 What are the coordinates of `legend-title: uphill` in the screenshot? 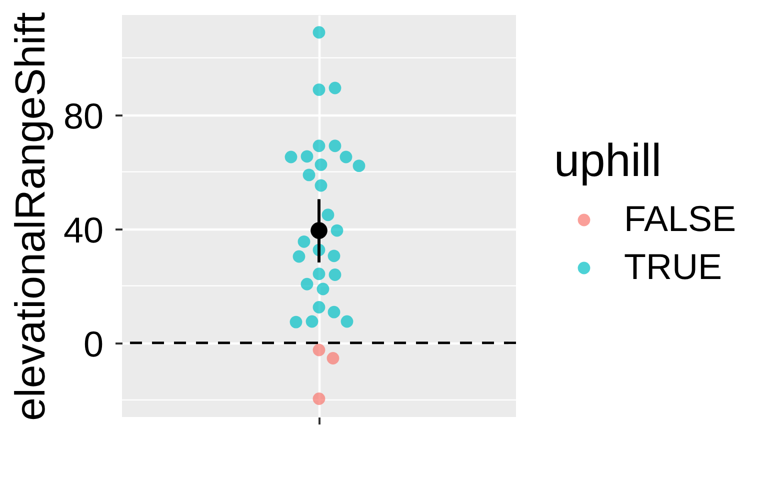 It's located at (608, 160).